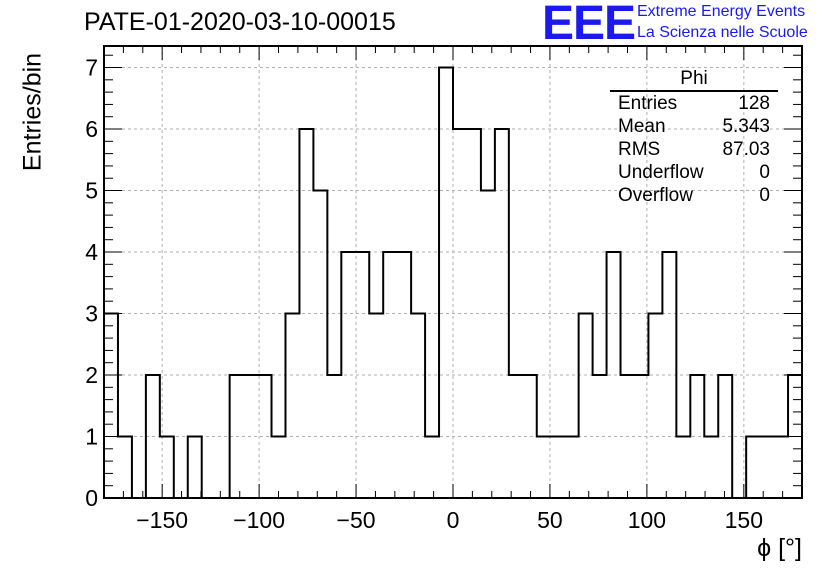  What do you see at coordinates (655, 195) in the screenshot?
I see `stats-label: Overflow` at bounding box center [655, 195].